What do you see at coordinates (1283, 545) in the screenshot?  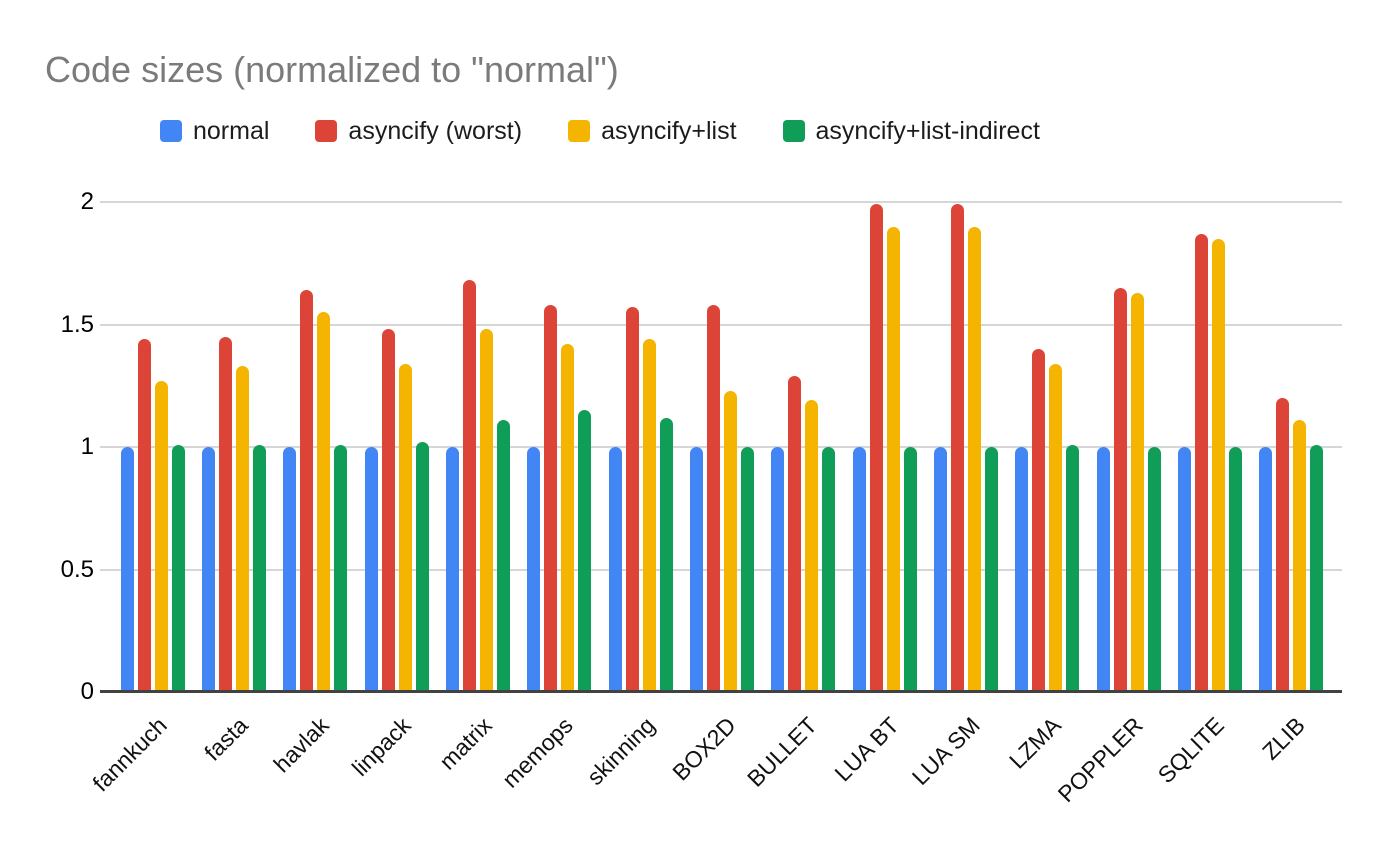 I see `bar-asyncify-worst-zlib` at bounding box center [1283, 545].